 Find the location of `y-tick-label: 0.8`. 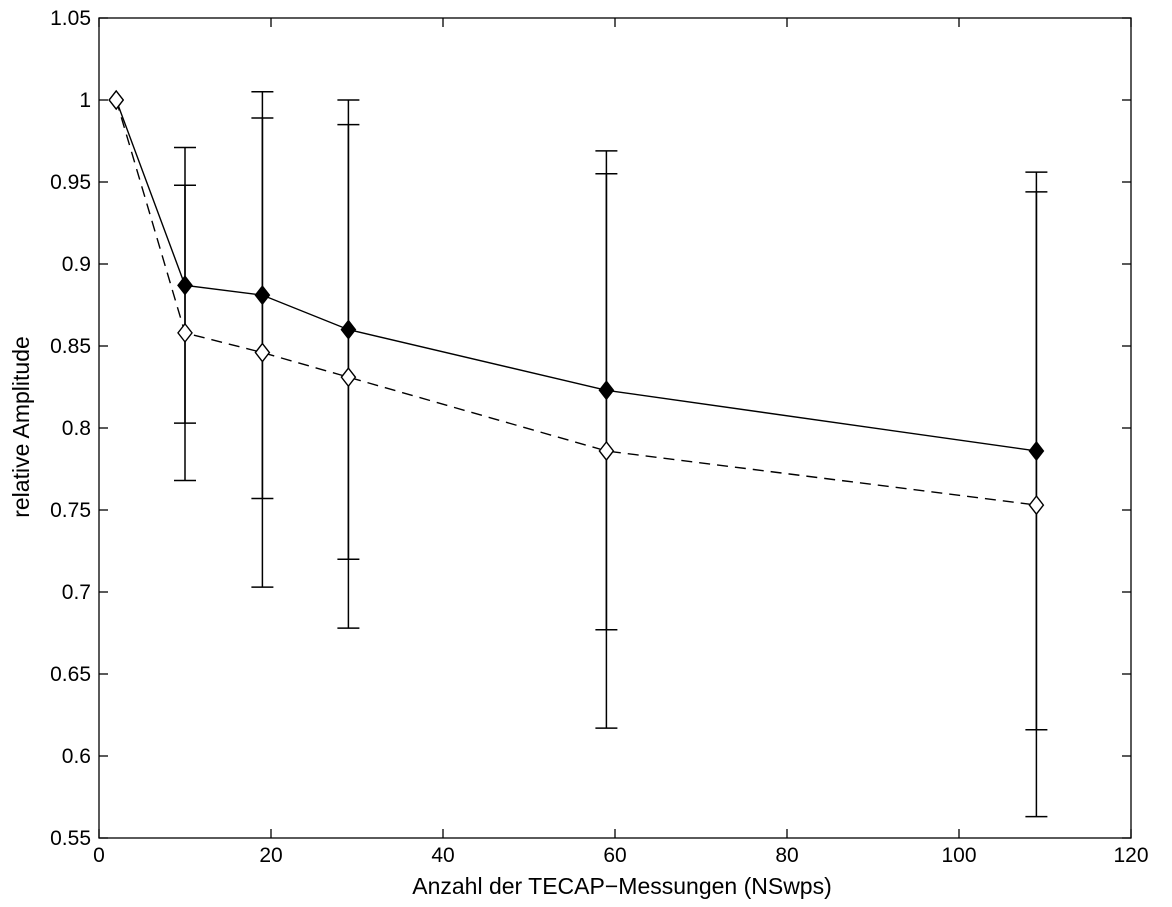

y-tick-label: 0.8 is located at coordinates (76, 428).